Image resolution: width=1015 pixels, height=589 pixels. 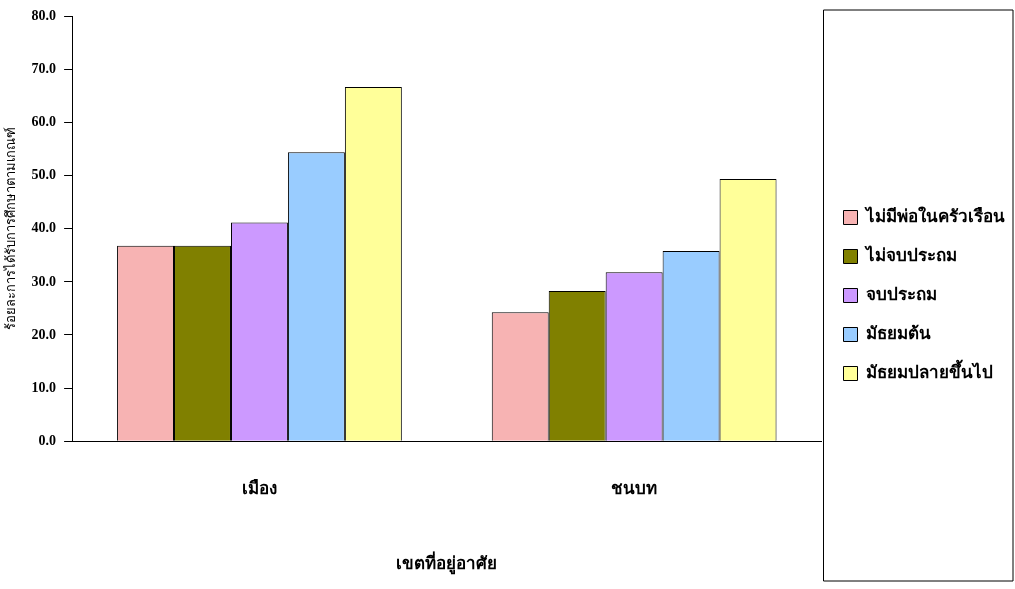 What do you see at coordinates (44, 175) in the screenshot?
I see `y-tick-label: 50.0` at bounding box center [44, 175].